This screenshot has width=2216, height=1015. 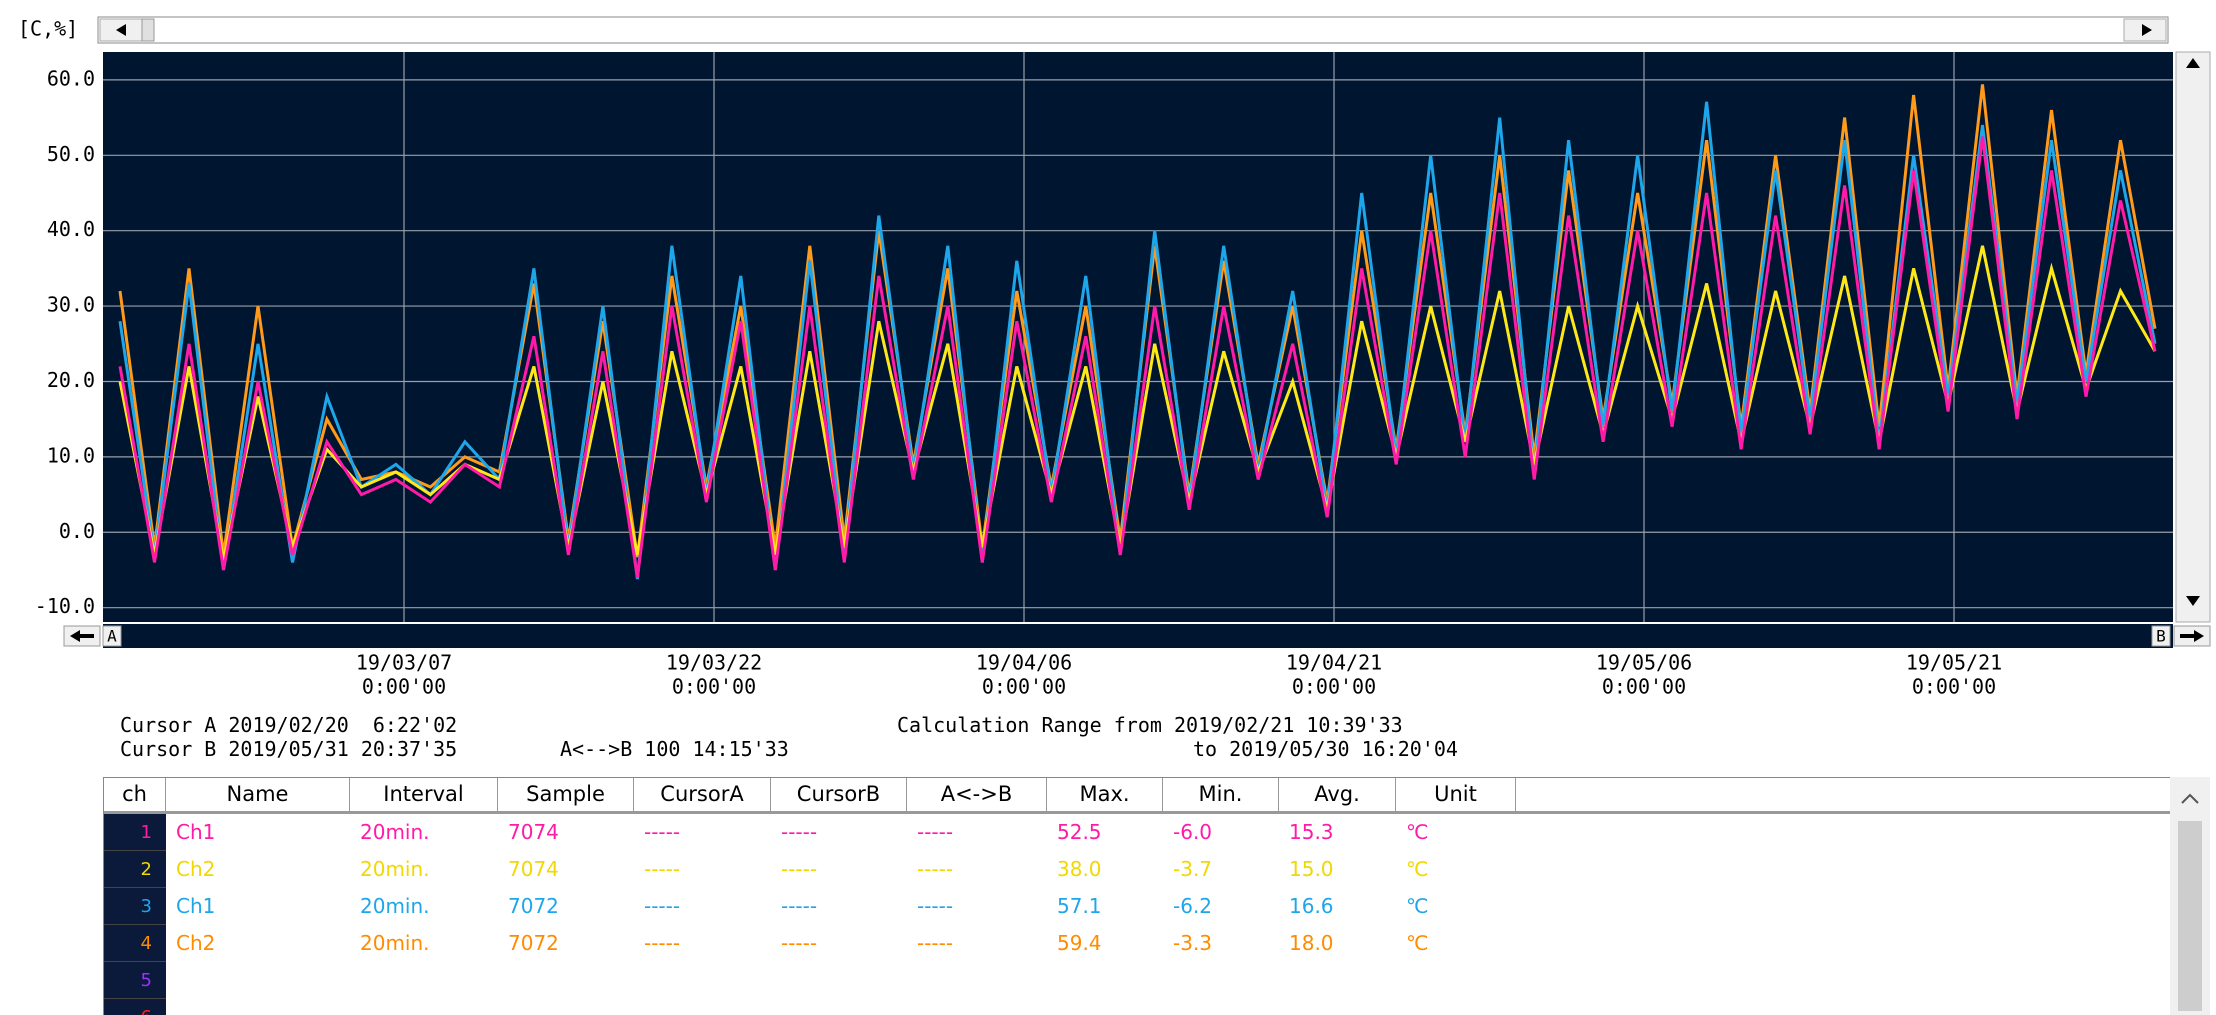 I want to click on table-cell: -3.7, so click(x=1193, y=869).